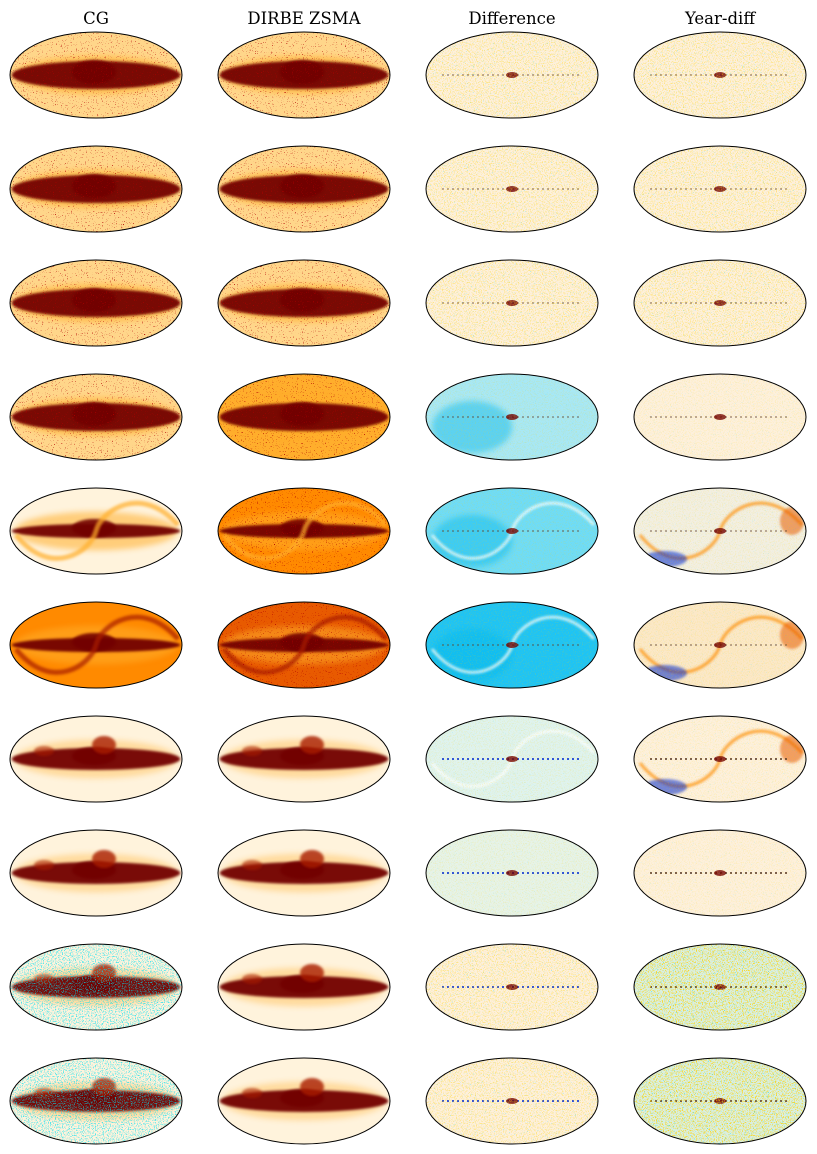 This screenshot has width=817, height=1154. Describe the element at coordinates (720, 18) in the screenshot. I see `column-title-3: Year-diff` at that location.